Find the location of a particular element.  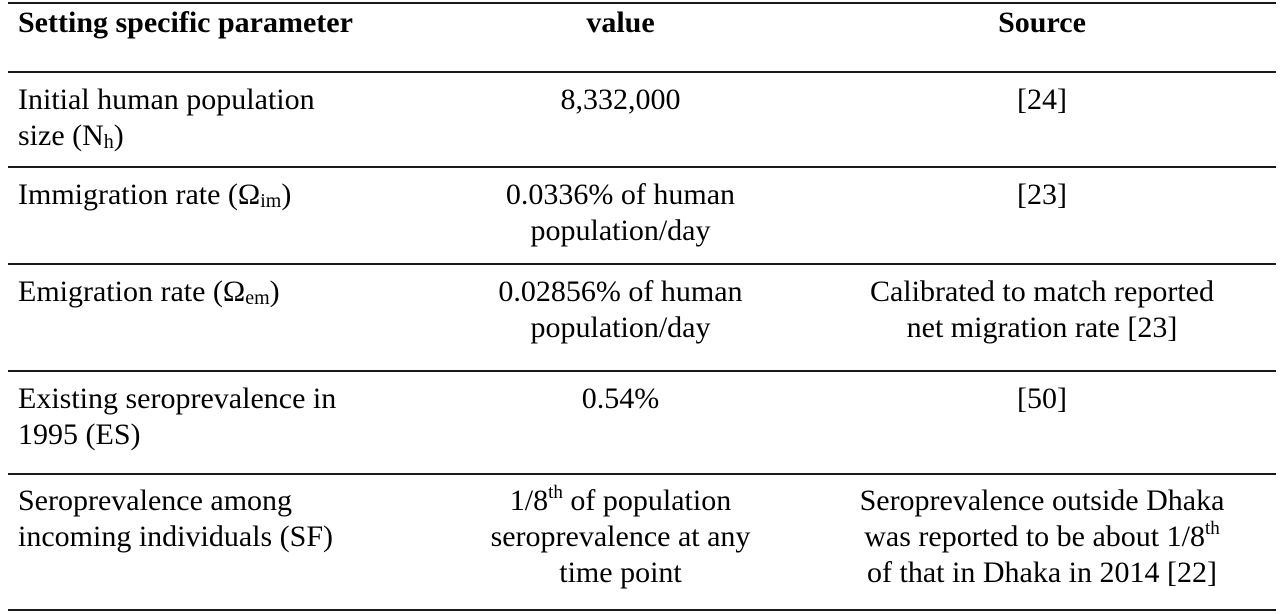

source-text: [24] is located at coordinates (1042, 99).